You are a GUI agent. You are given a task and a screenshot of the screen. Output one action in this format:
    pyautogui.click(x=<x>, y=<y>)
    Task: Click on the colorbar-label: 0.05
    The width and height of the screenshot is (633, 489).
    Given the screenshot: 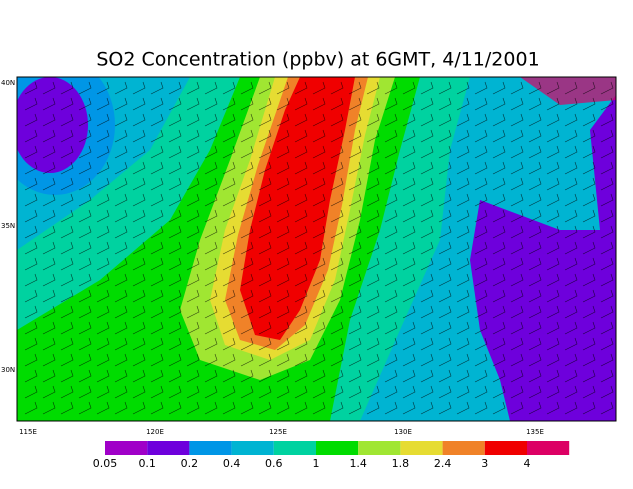 What is the action you would take?
    pyautogui.click(x=105, y=463)
    